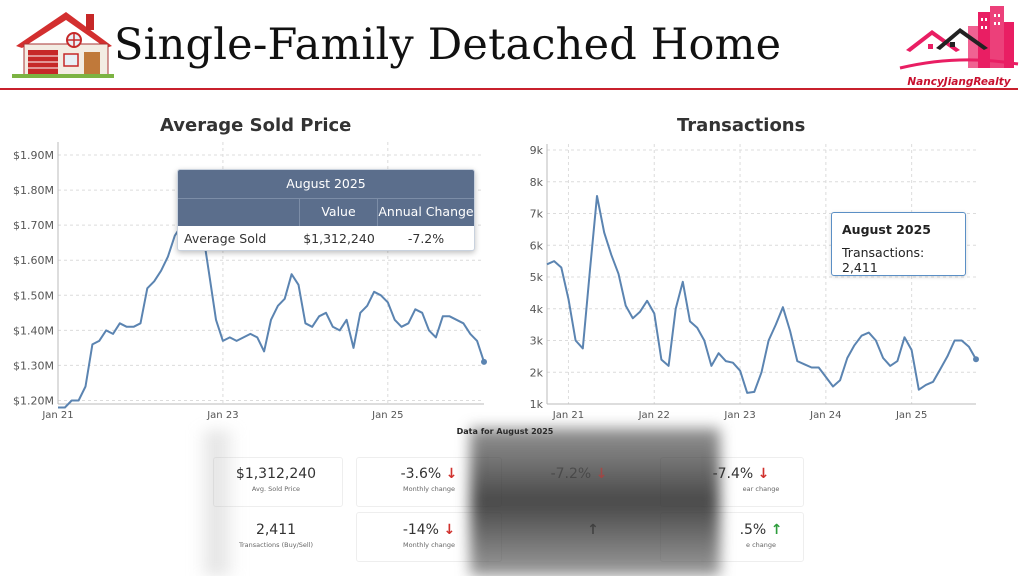 This screenshot has width=1024, height=576. I want to click on blur-overlay-left, so click(216, 503).